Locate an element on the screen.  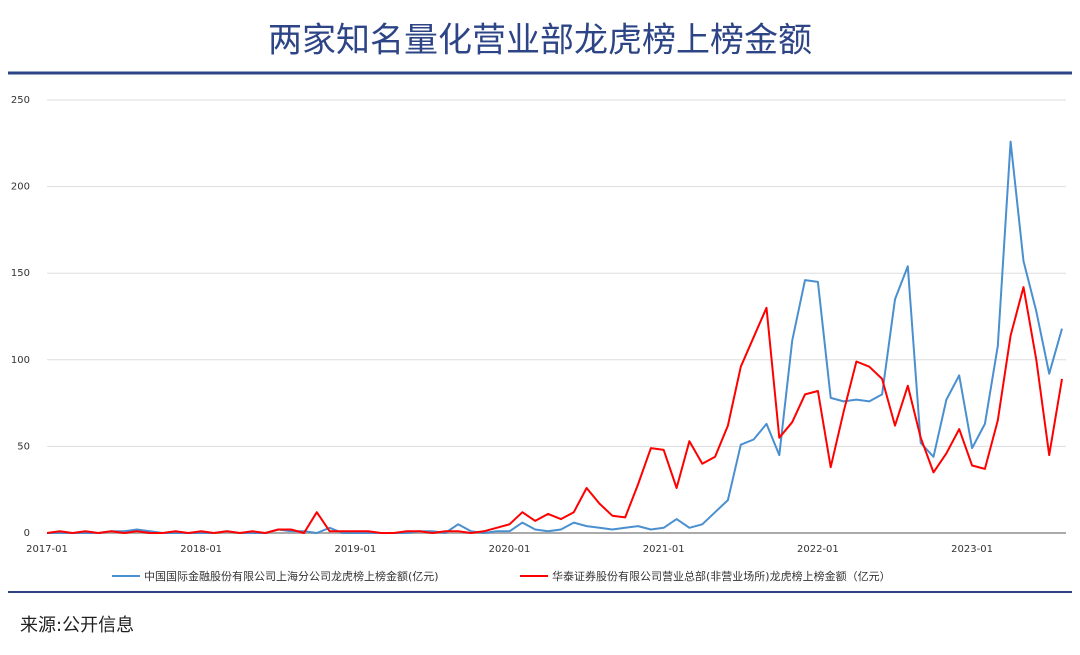
source-note: 来源:公开信息 is located at coordinates (77, 625).